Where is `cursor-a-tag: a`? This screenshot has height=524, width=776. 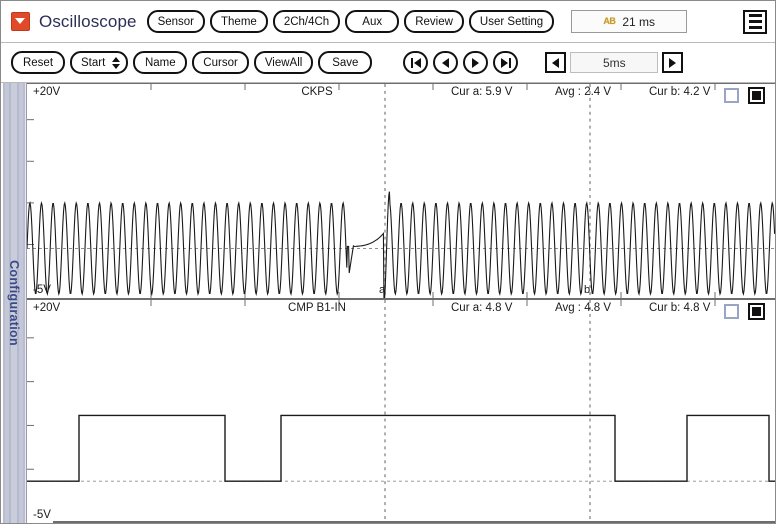 cursor-a-tag: a is located at coordinates (382, 290).